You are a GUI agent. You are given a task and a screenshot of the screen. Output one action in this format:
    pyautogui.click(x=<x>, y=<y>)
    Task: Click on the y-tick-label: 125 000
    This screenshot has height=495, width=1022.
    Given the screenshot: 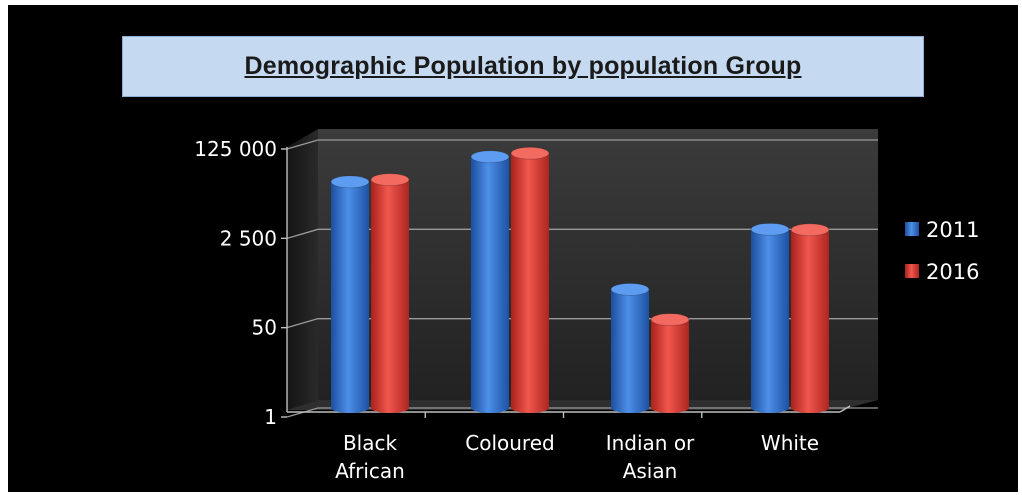 What is the action you would take?
    pyautogui.click(x=235, y=149)
    